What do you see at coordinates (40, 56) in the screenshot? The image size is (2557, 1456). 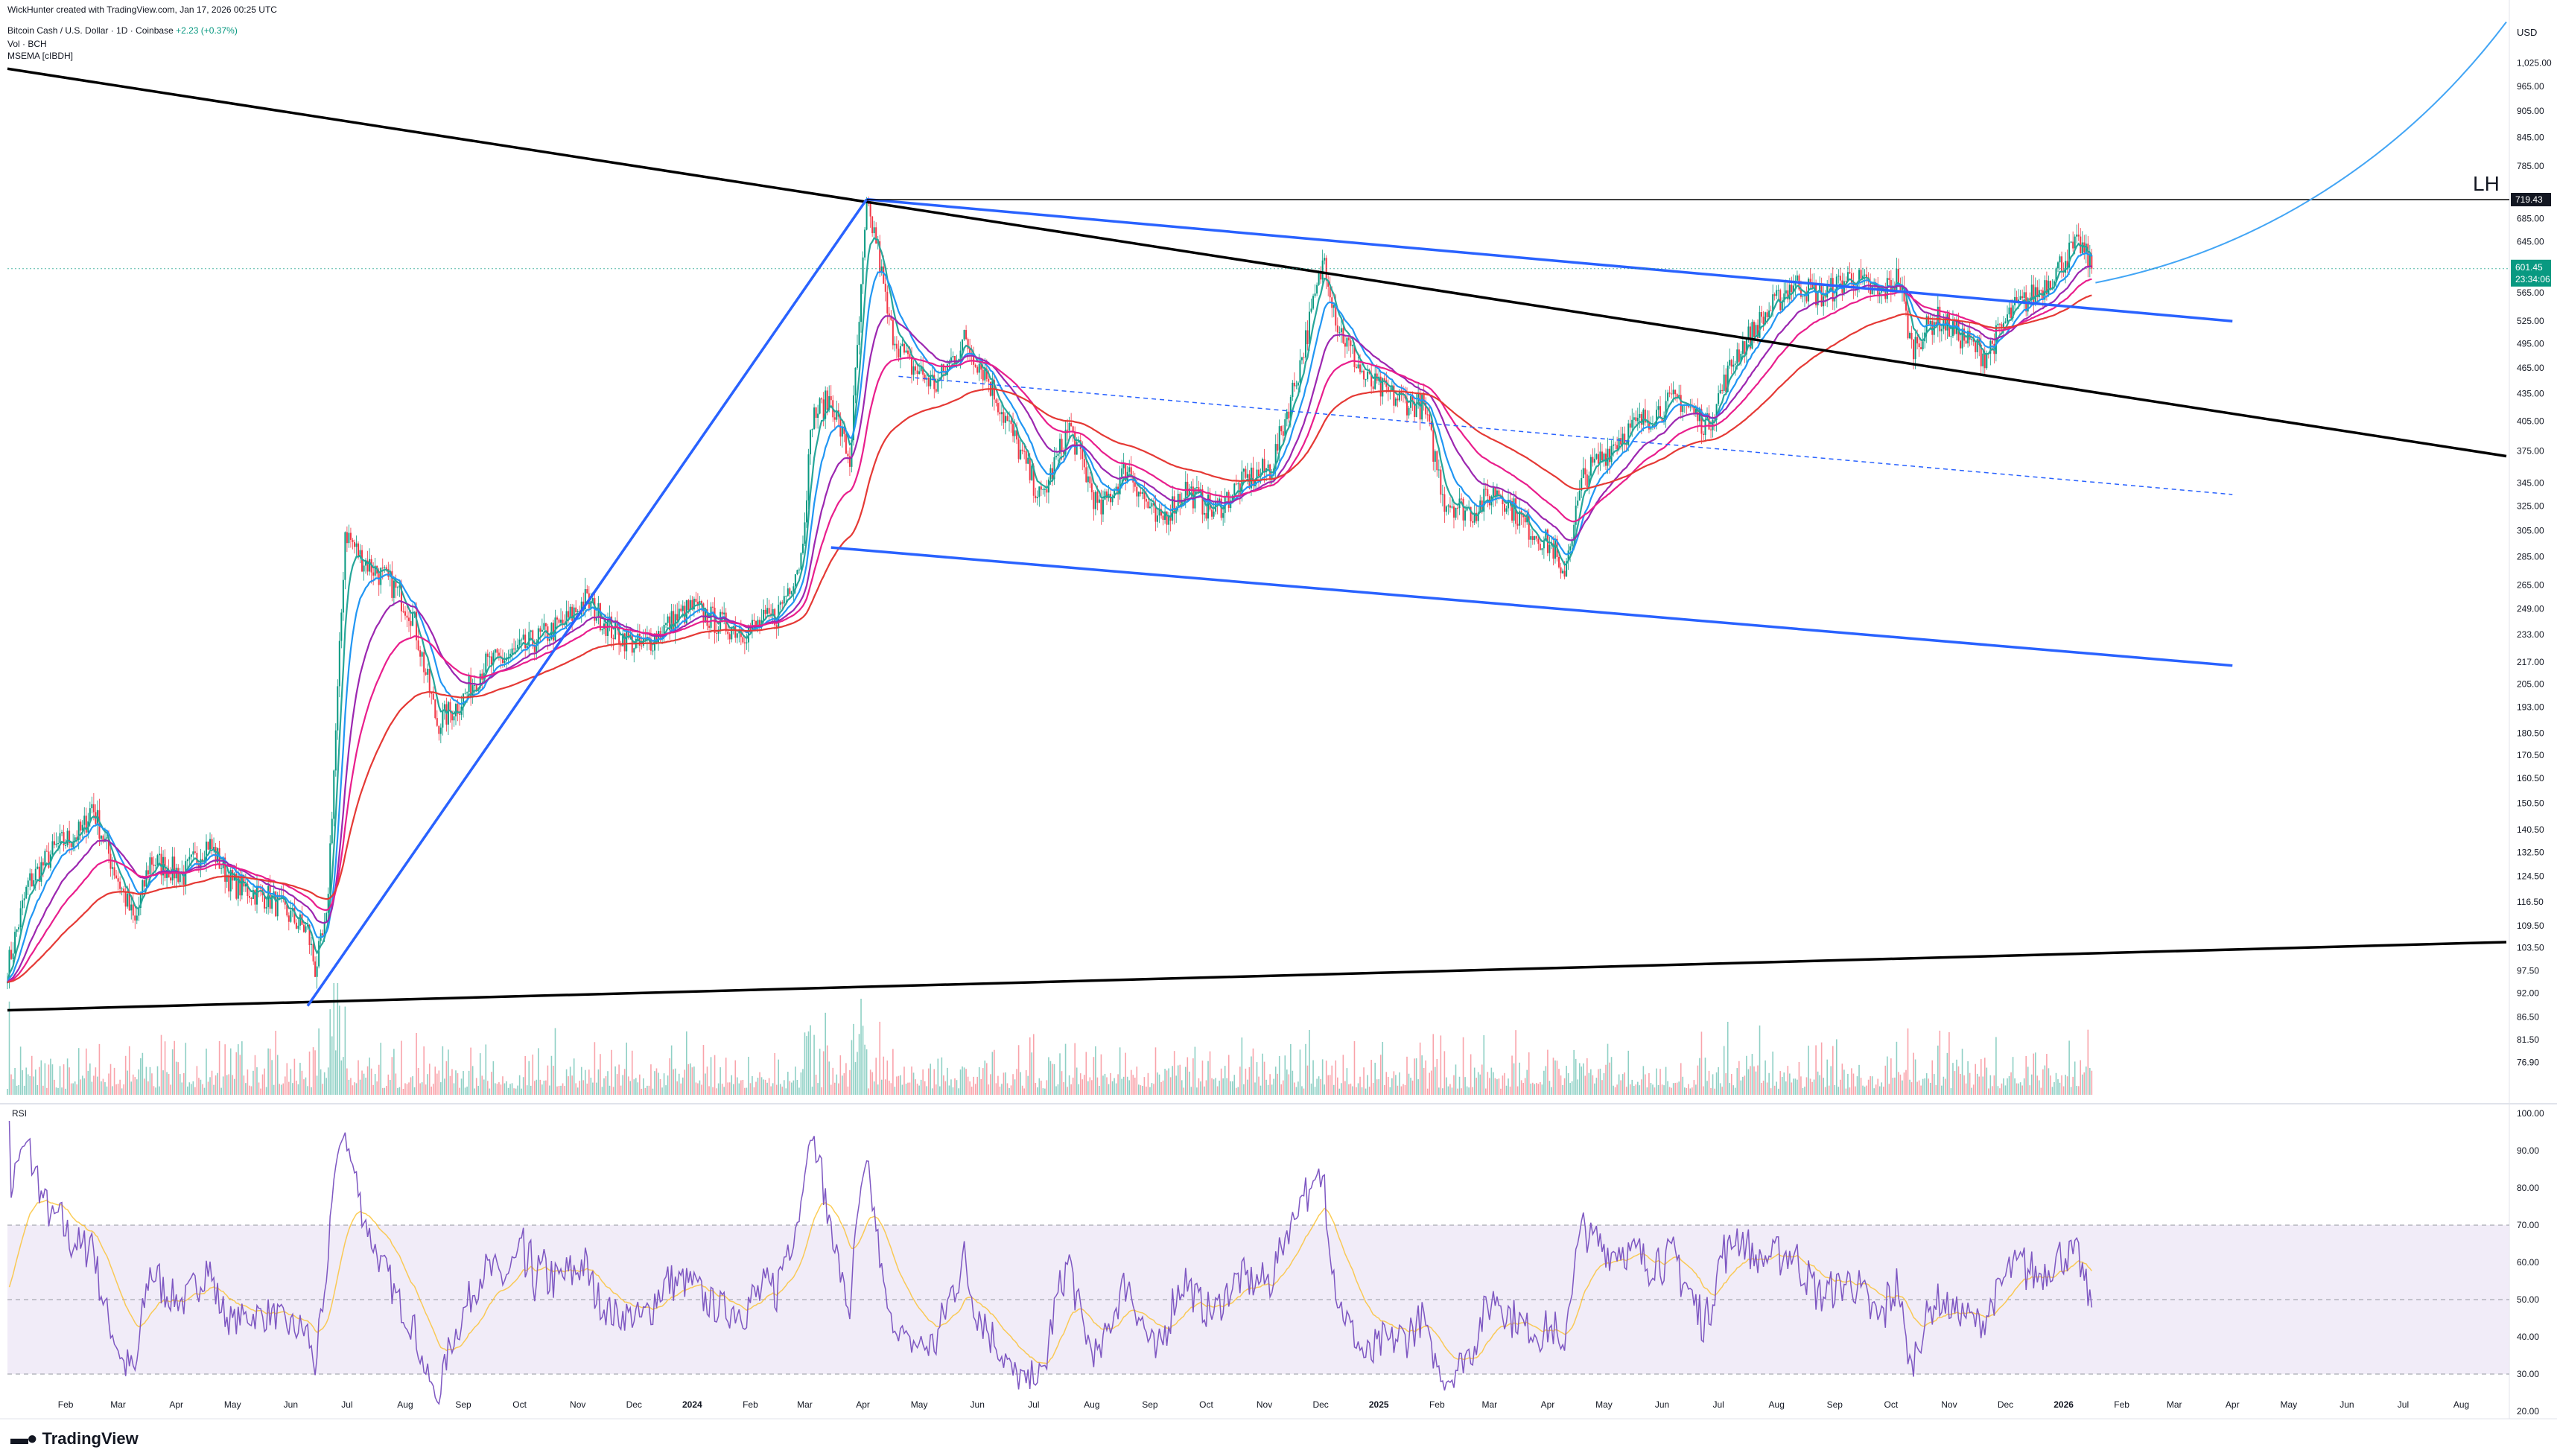 I see `indicator-legend: MSEMA [cIBDH]` at bounding box center [40, 56].